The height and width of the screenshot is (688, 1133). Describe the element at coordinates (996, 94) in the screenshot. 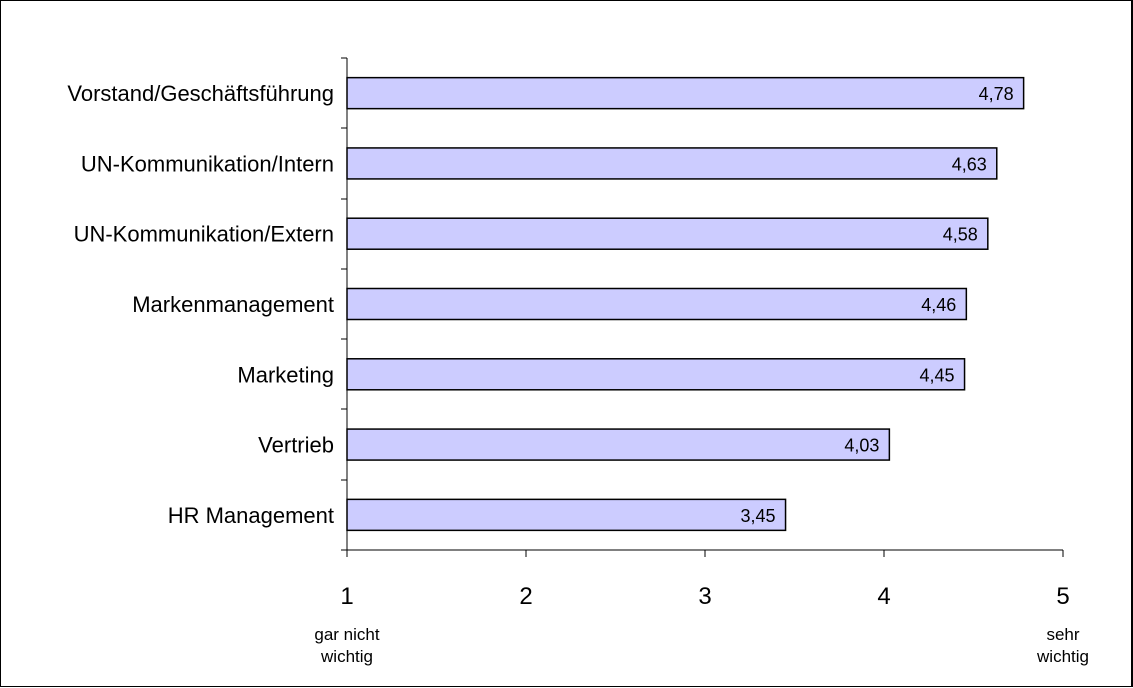

I see `value-label: 4,78` at that location.